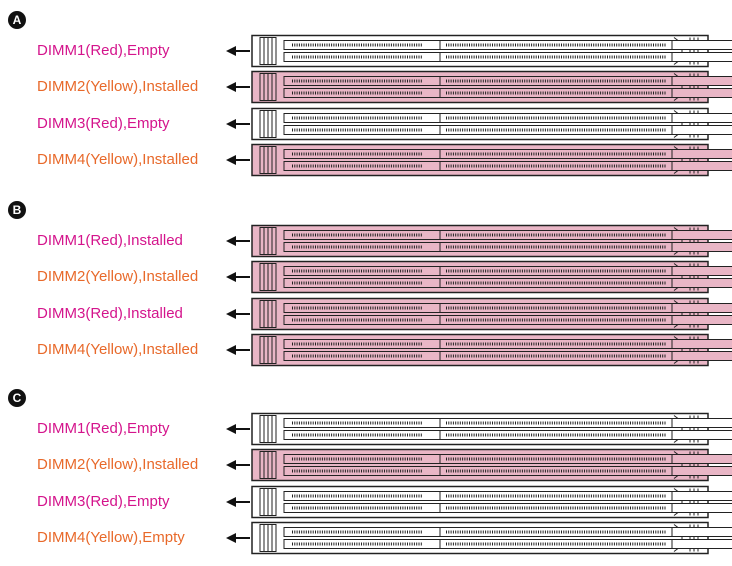 The height and width of the screenshot is (566, 732). Describe the element at coordinates (110, 240) in the screenshot. I see `slot-label: DIMM1(Red),Installed` at that location.